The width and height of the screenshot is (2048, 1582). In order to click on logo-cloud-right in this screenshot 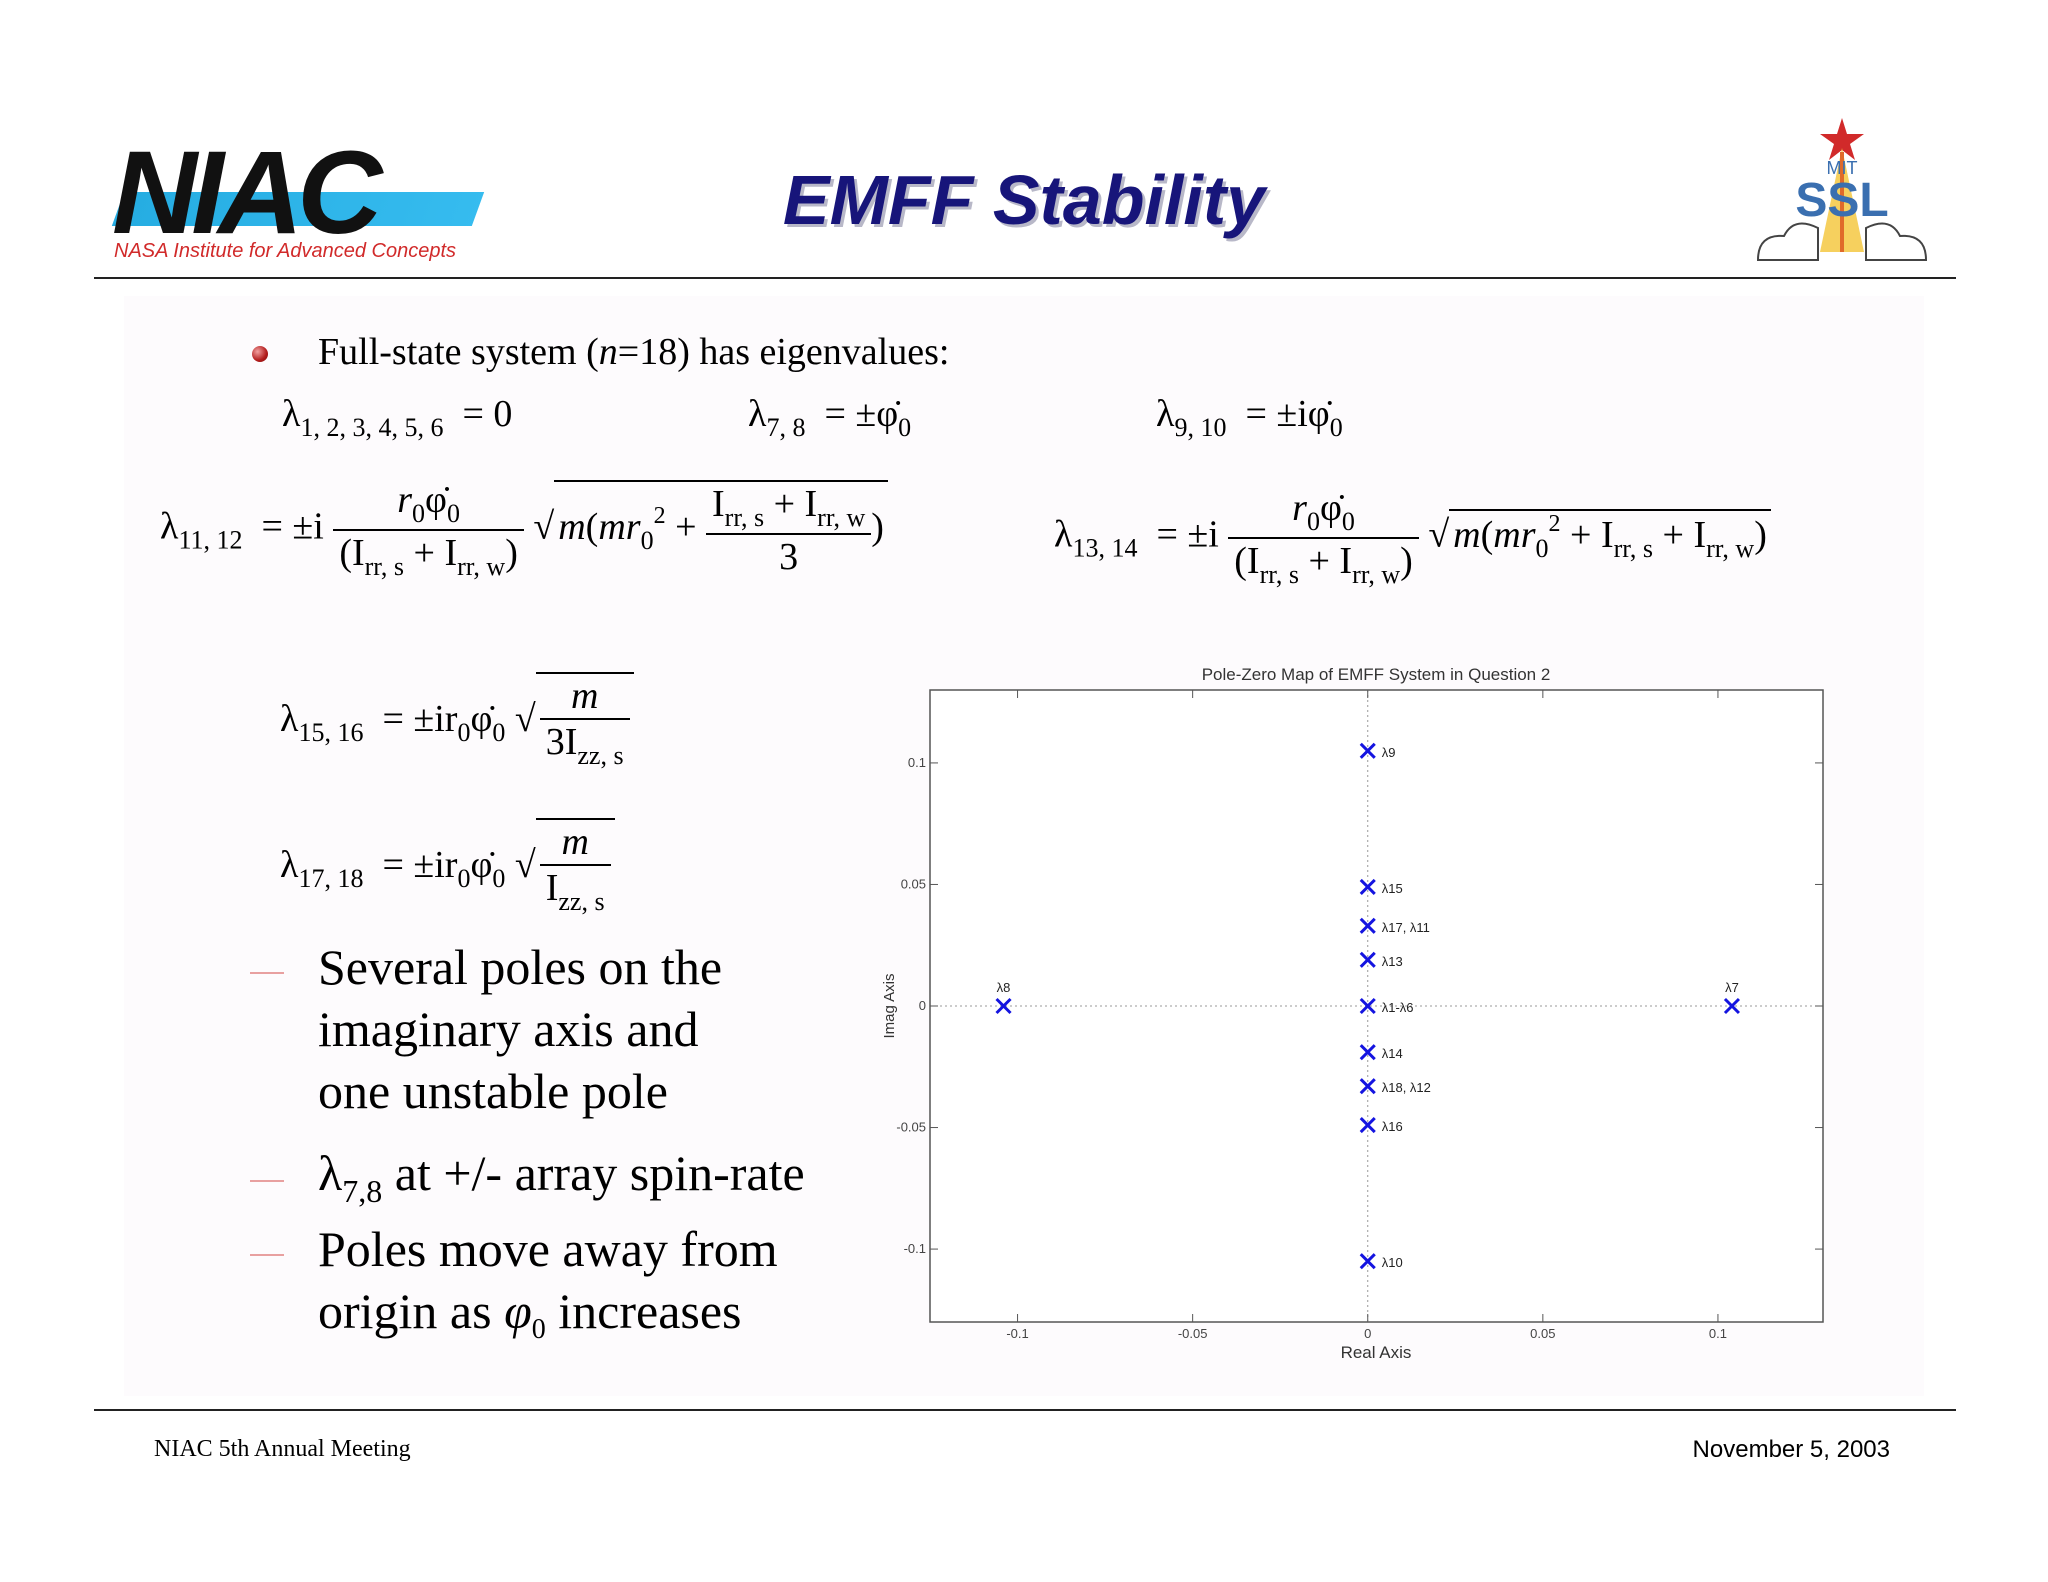, I will do `click(1896, 241)`.